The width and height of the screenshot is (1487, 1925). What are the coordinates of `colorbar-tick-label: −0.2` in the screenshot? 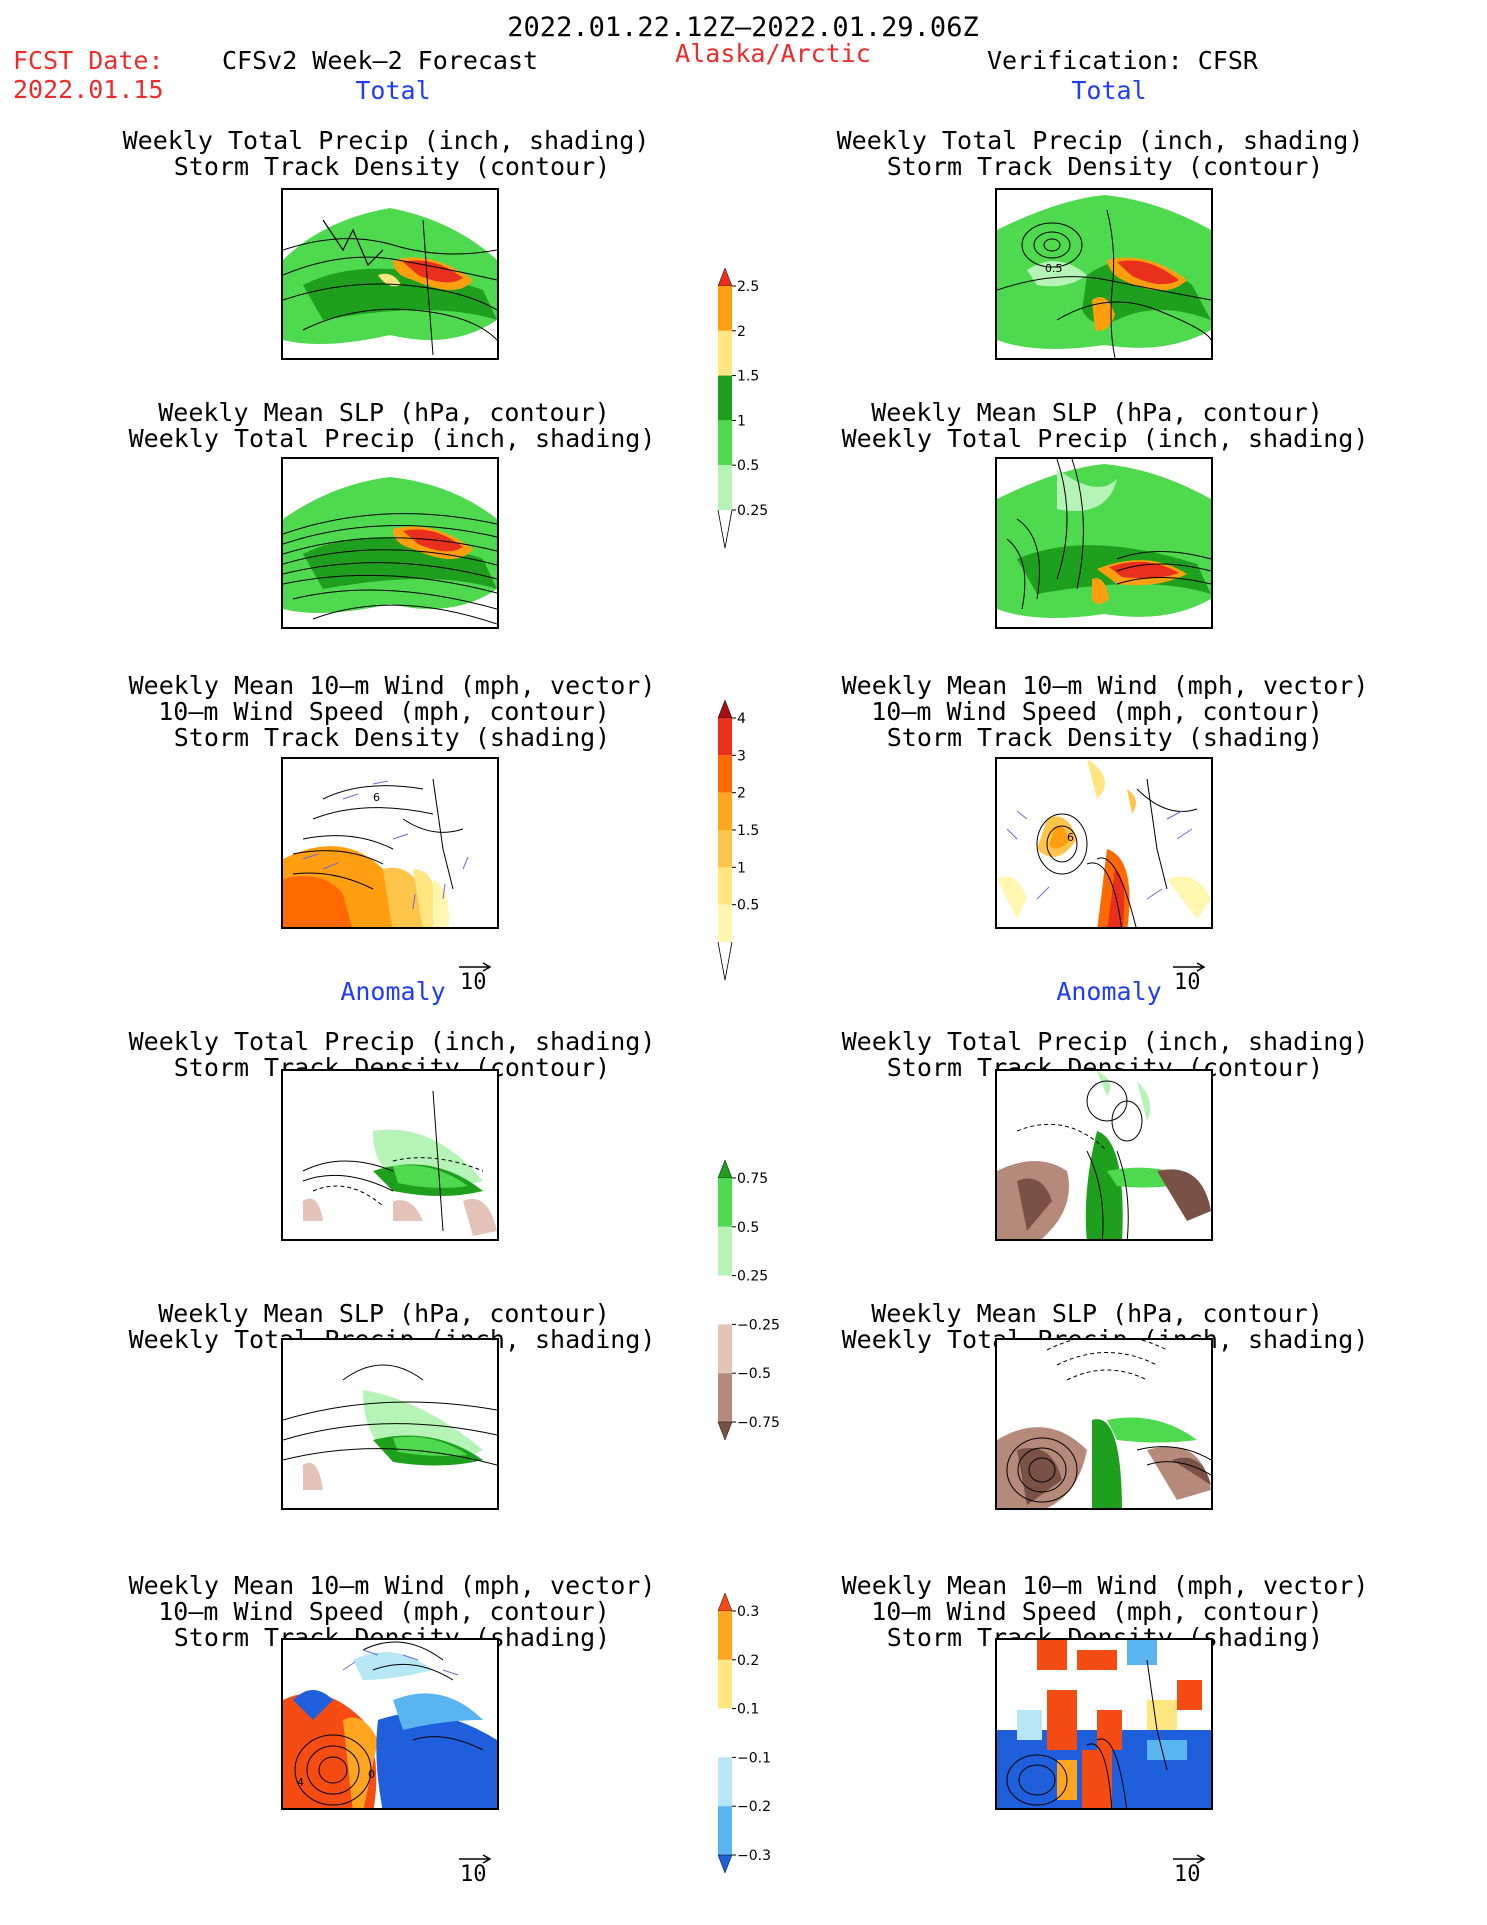 It's located at (754, 1807).